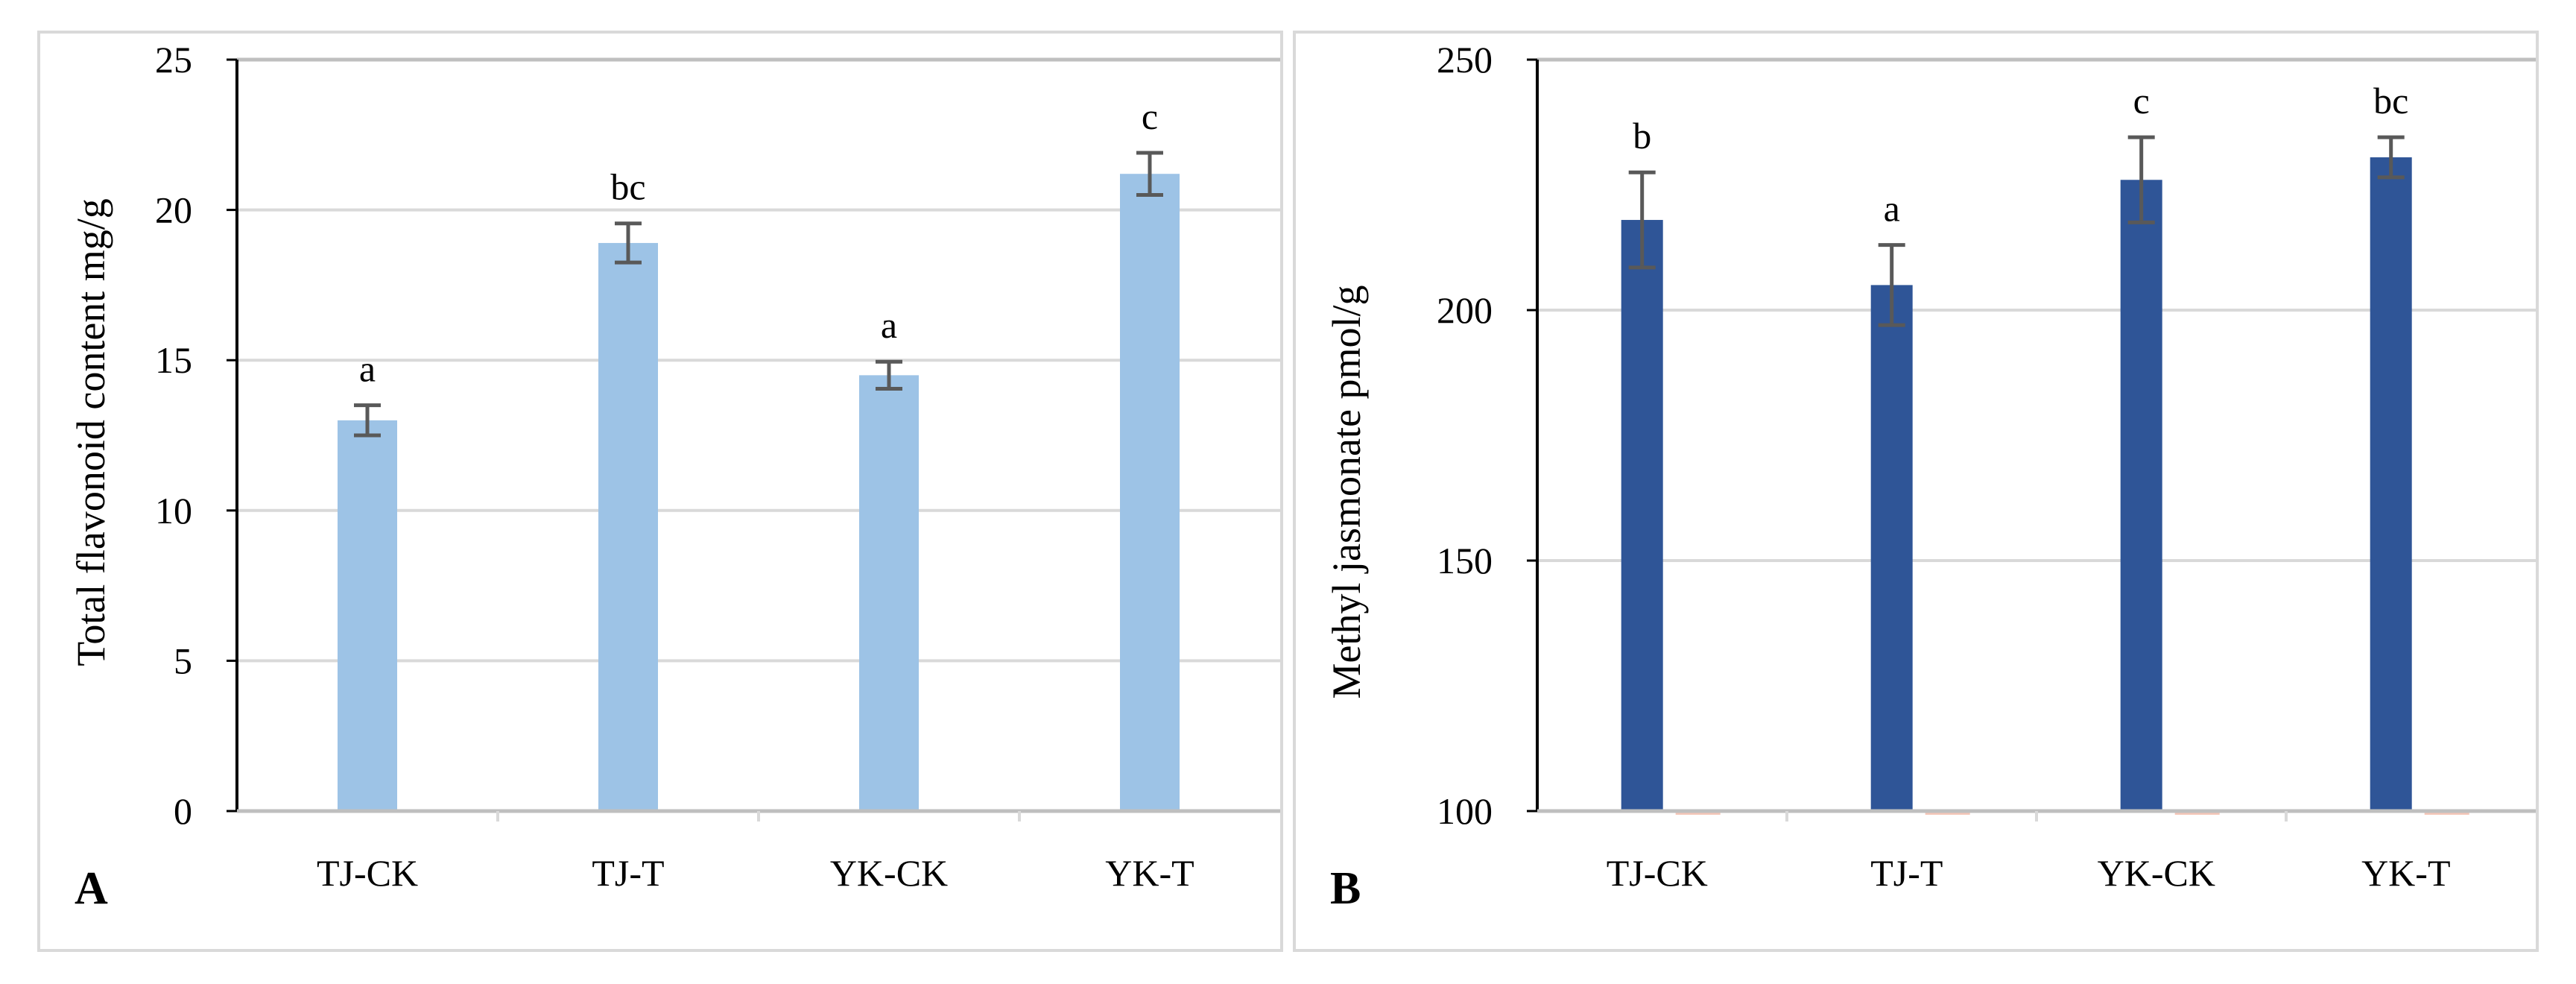 Image resolution: width=2576 pixels, height=984 pixels. What do you see at coordinates (2156, 873) in the screenshot?
I see `b-category-label: YK-CK` at bounding box center [2156, 873].